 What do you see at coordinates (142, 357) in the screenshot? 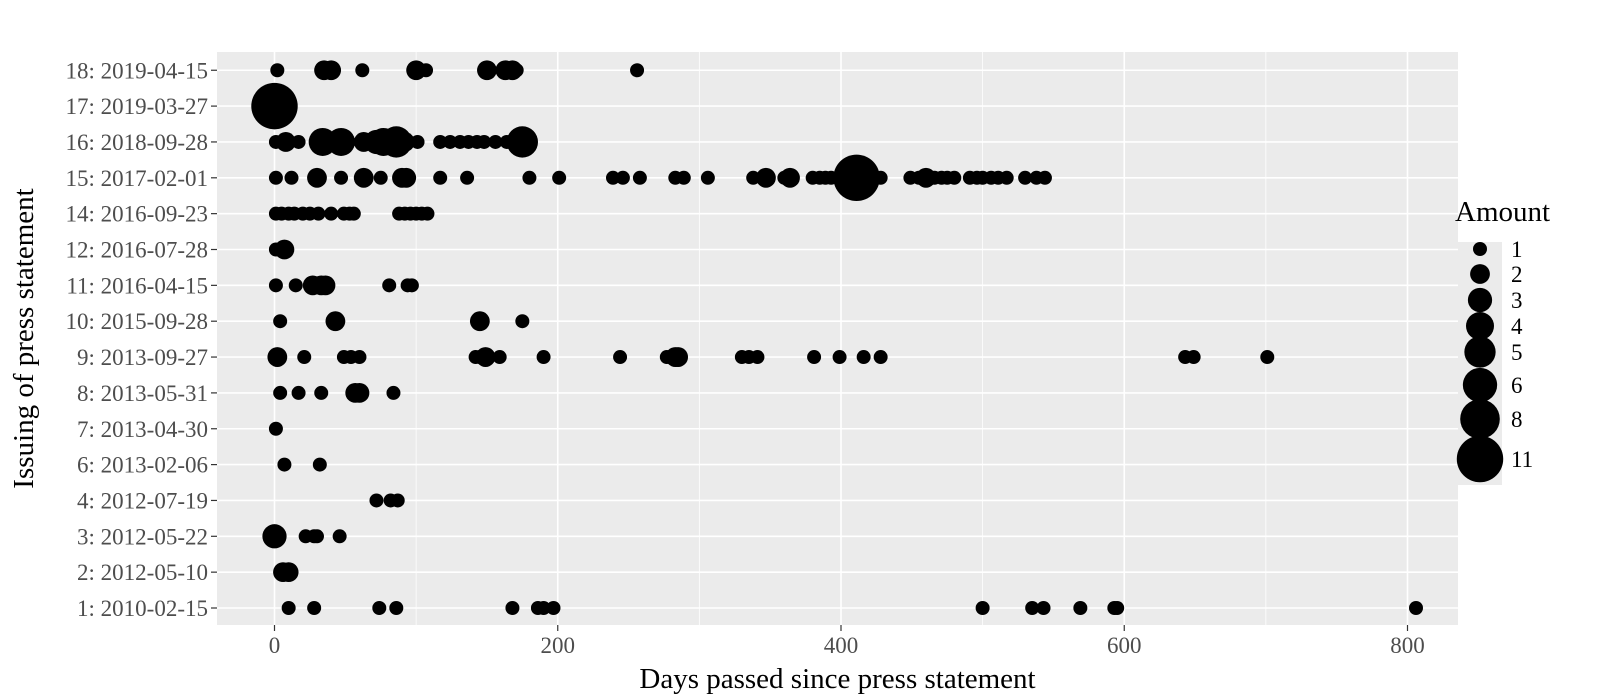
I see `y-tick-label: 9: 2013-09-27` at bounding box center [142, 357].